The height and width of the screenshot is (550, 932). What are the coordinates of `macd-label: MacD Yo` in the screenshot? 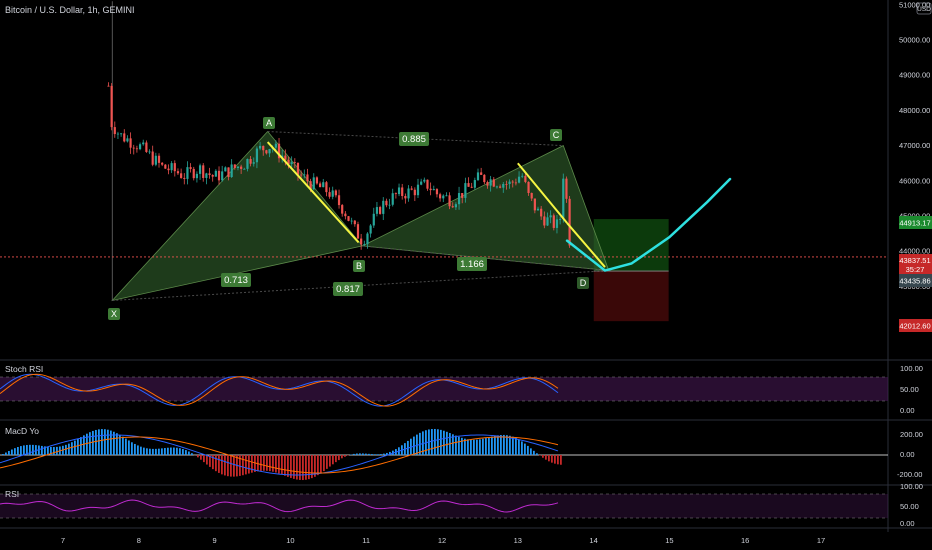 It's located at (22, 431).